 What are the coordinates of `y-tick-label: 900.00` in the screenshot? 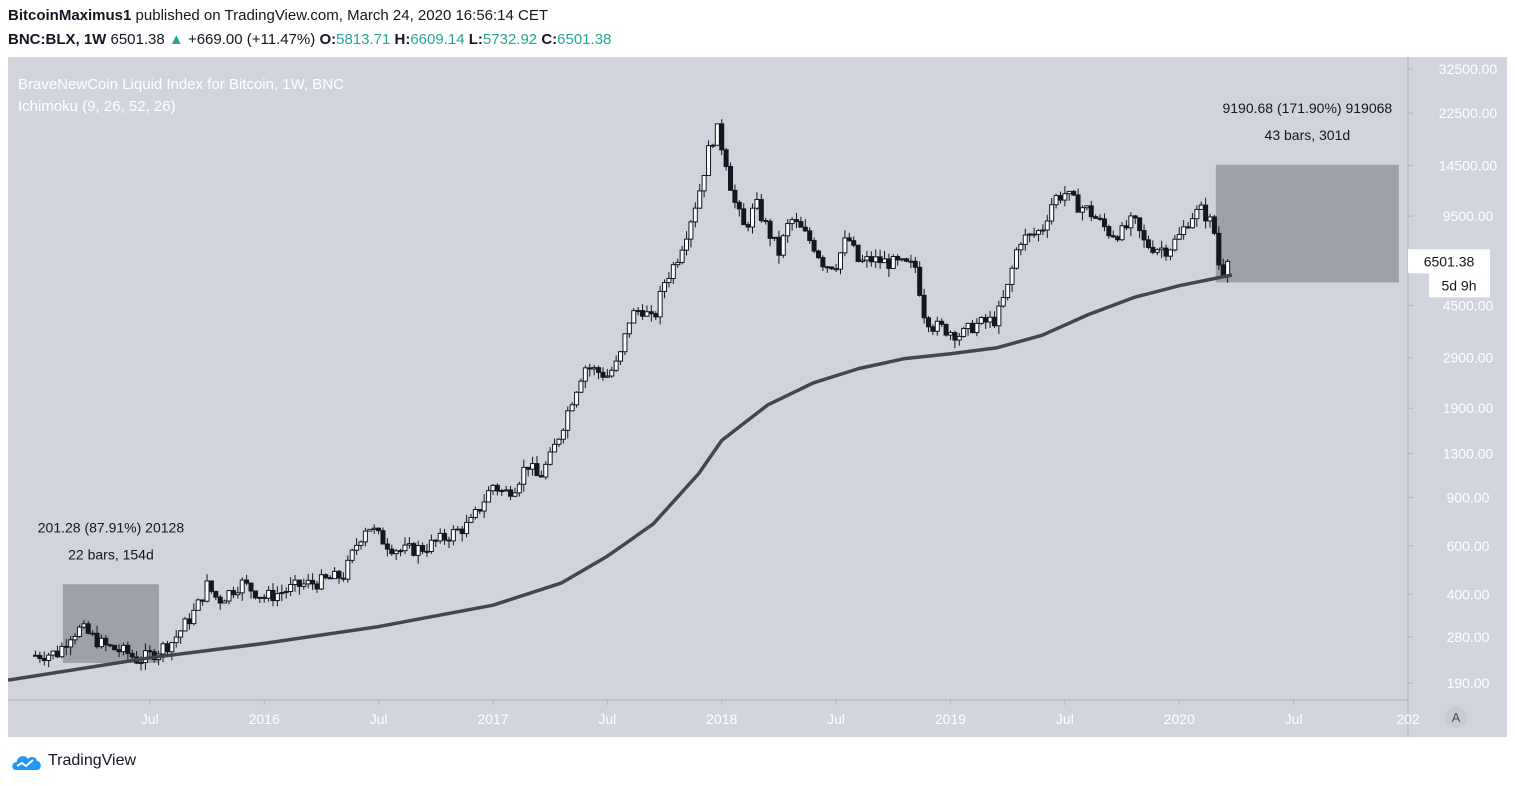 It's located at (1468, 497).